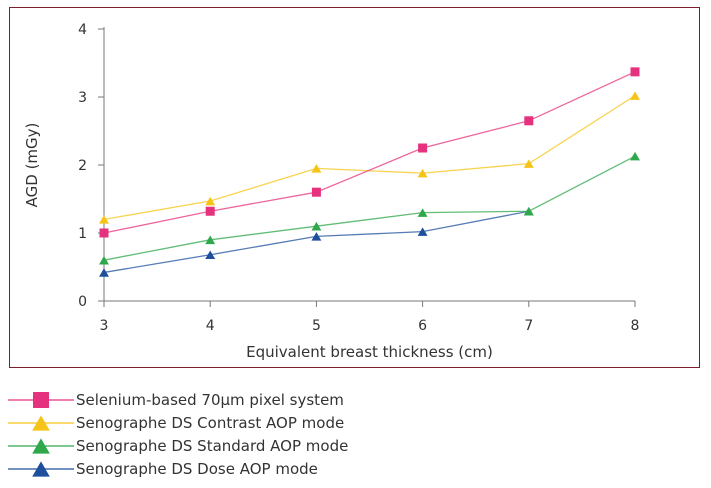 Image resolution: width=711 pixels, height=488 pixels. What do you see at coordinates (197, 468) in the screenshot?
I see `legend-label: Senographe DS Dose AOP mode` at bounding box center [197, 468].